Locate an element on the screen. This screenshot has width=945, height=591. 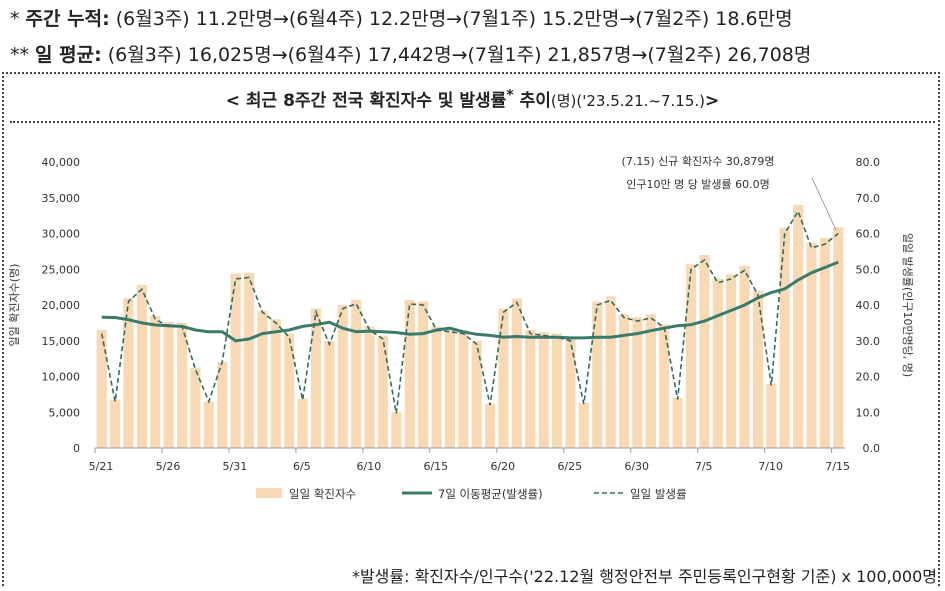
weekly-total-label: 주간 누적: is located at coordinates (67, 19).